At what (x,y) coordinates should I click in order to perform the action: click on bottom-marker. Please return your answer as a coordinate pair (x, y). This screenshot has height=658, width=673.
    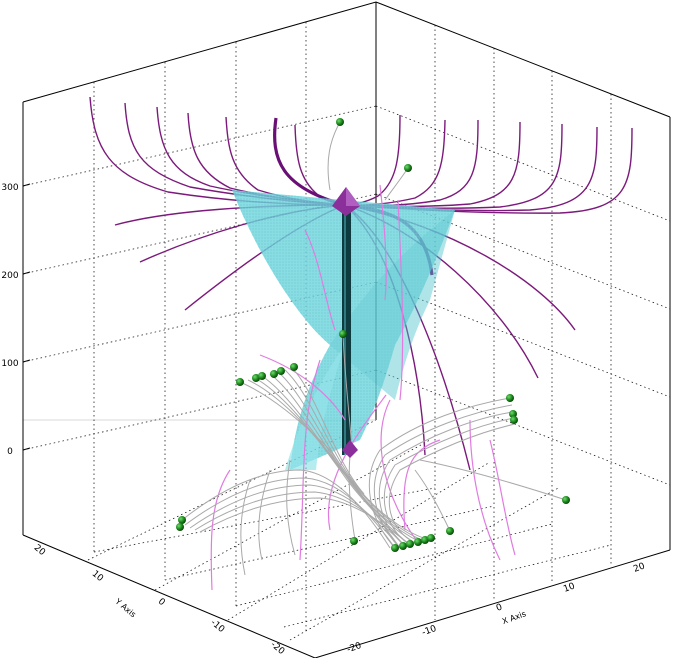
    Looking at the image, I should click on (350, 449).